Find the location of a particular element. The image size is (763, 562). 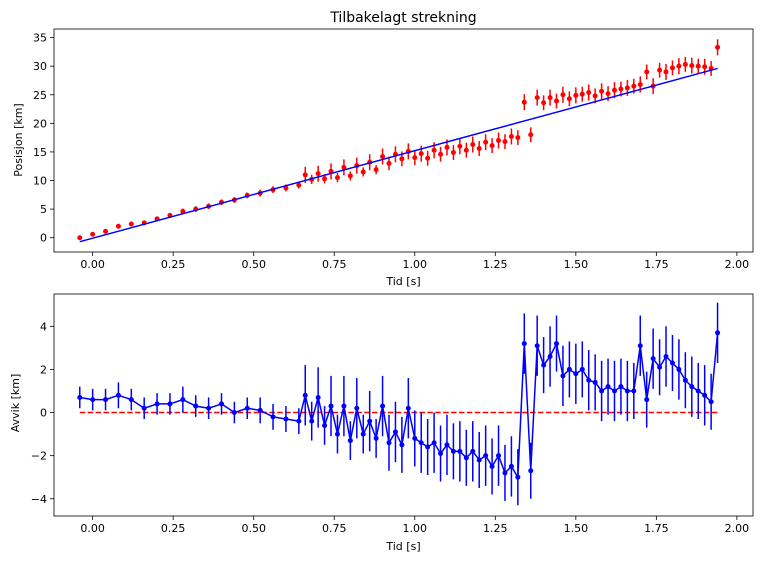

y-tick-label: 5 is located at coordinates (43, 209).